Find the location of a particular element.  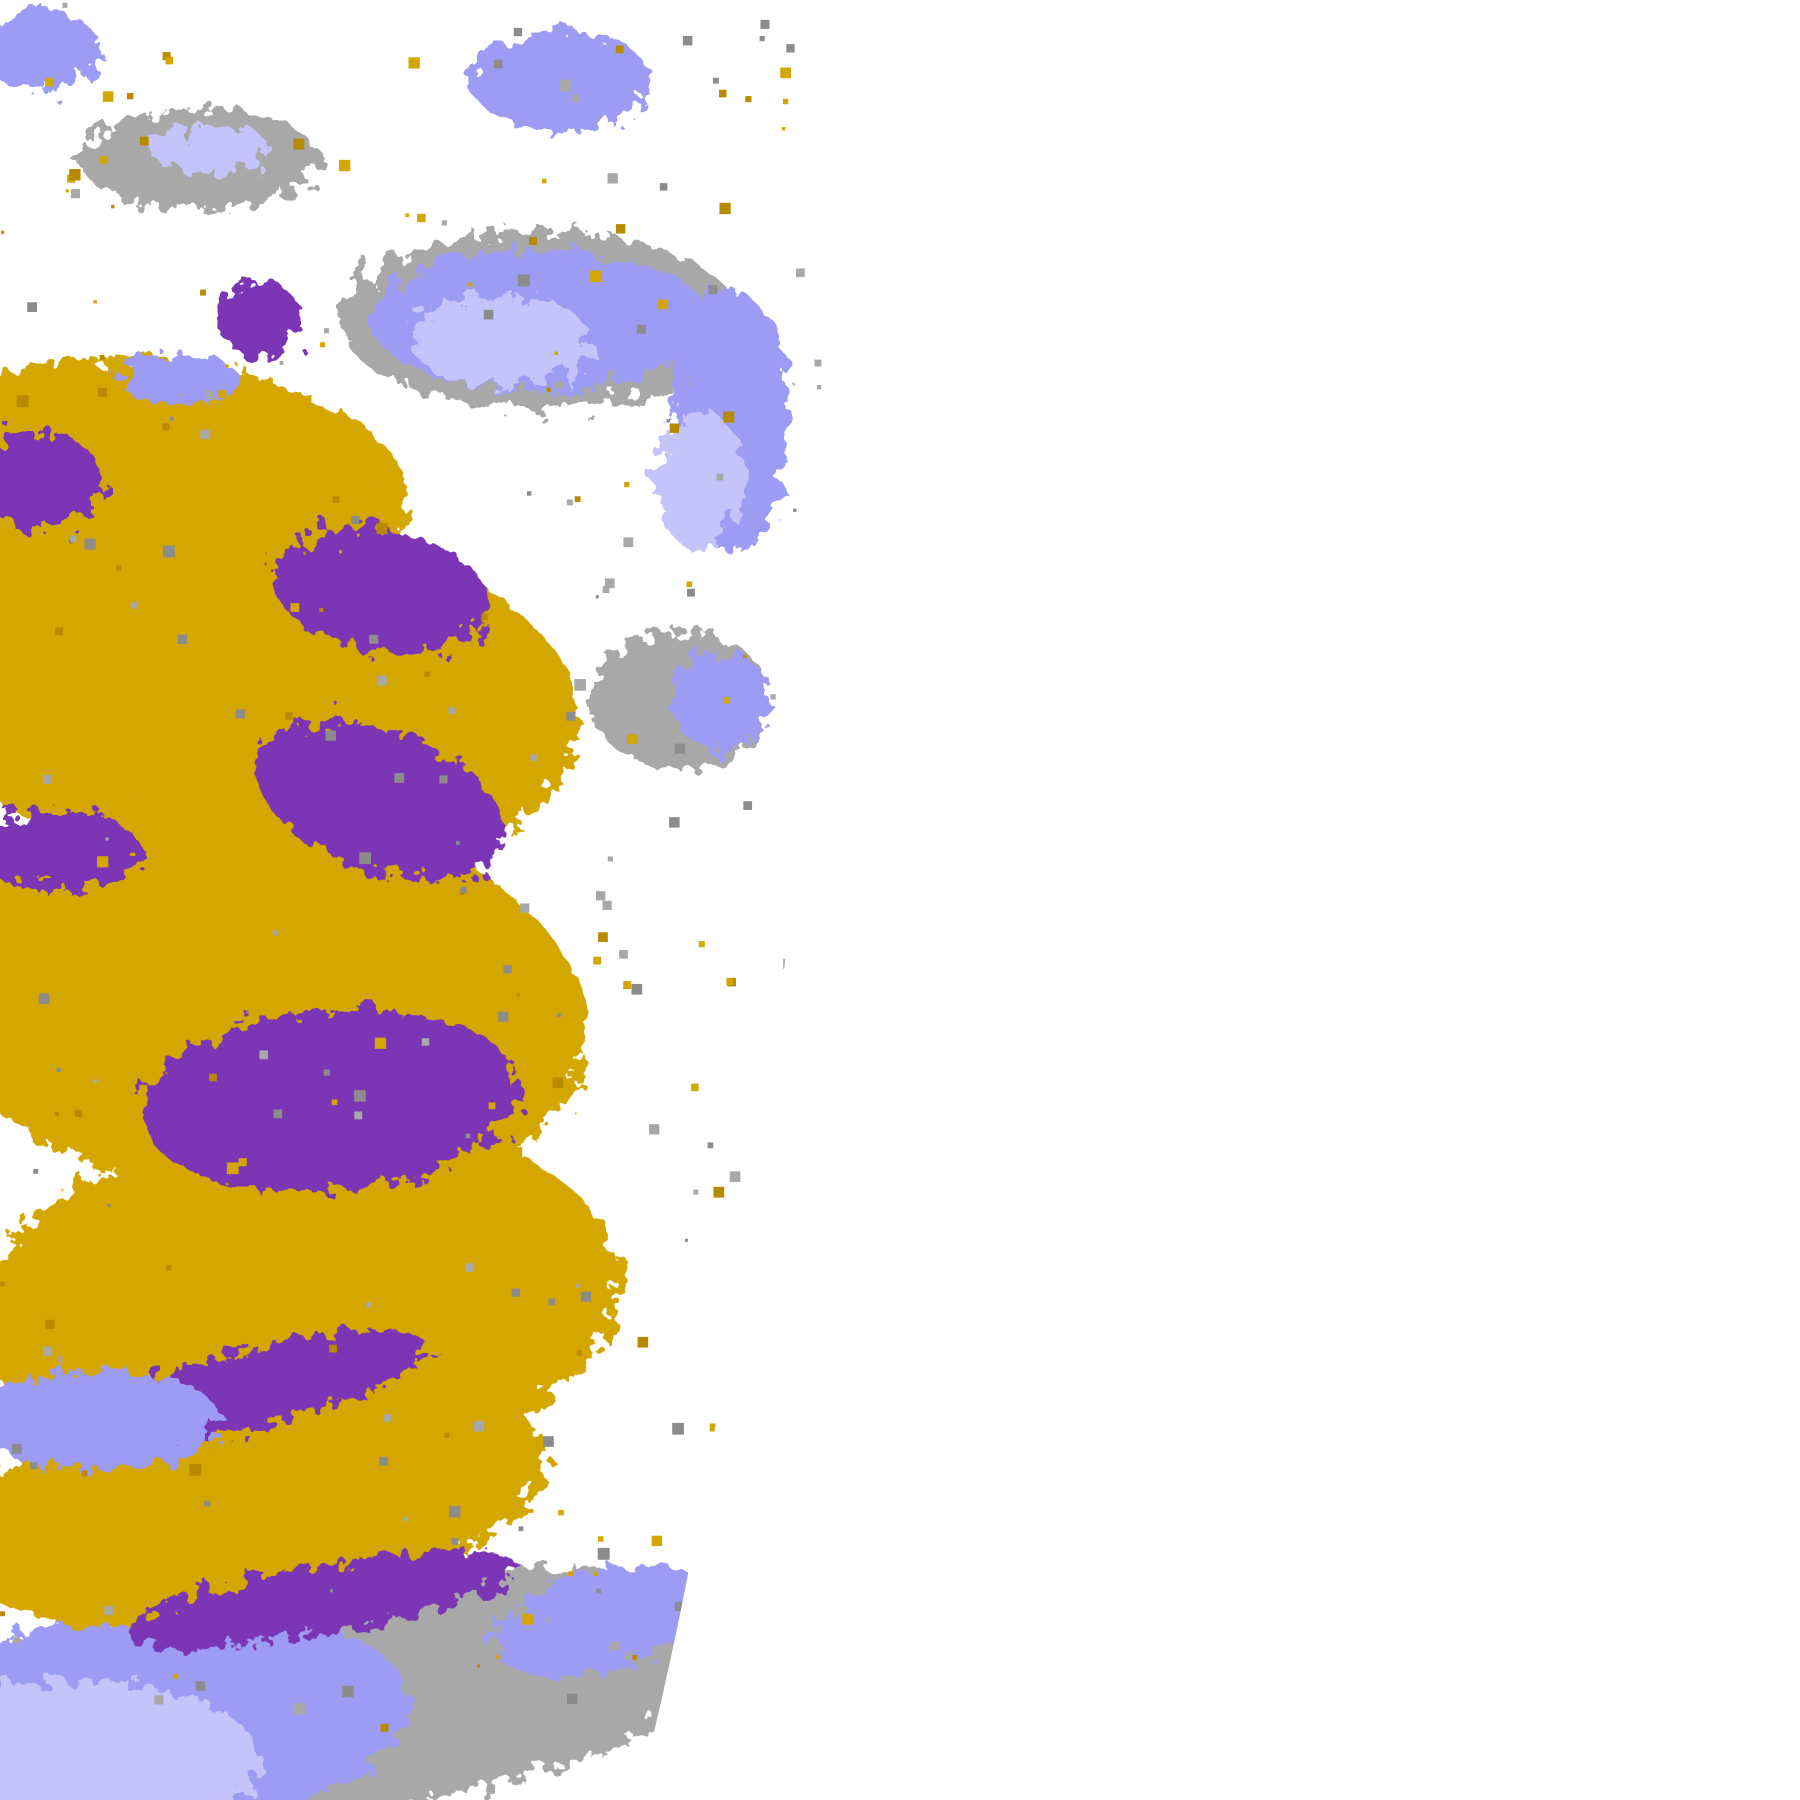

cloud-region-gold is located at coordinates (205, 480).